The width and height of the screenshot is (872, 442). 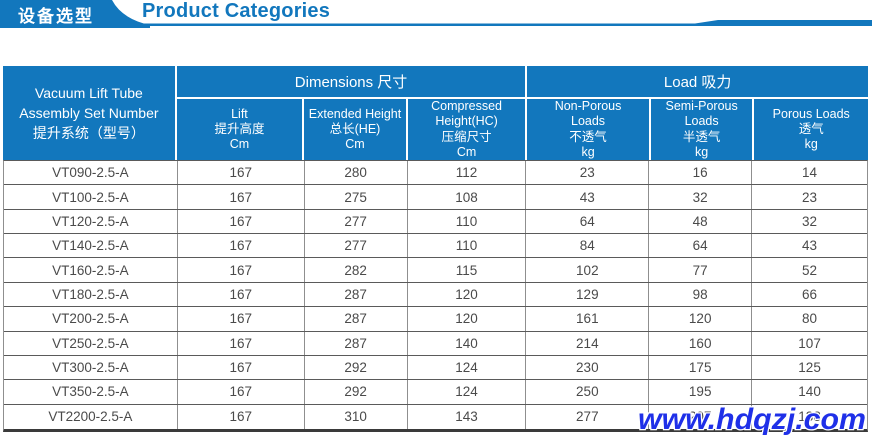 I want to click on value-cell: 125, so click(x=809, y=368).